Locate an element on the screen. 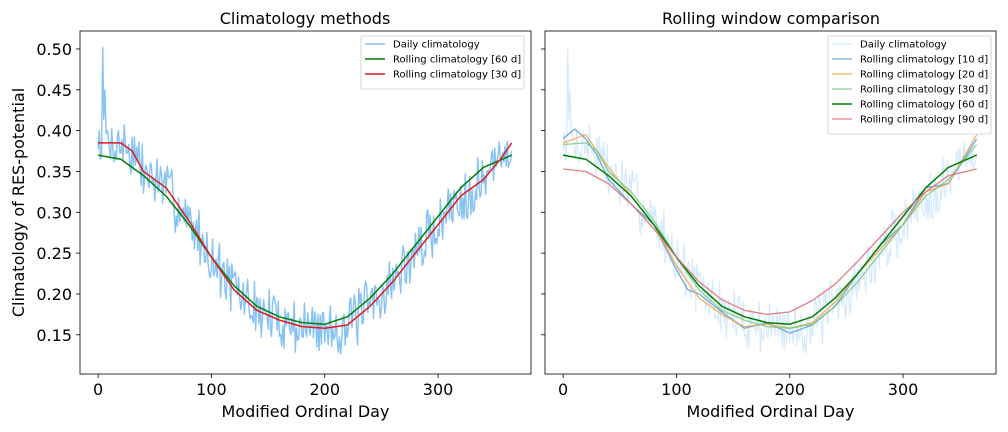  y-tick-label: 0.25 is located at coordinates (54, 253).